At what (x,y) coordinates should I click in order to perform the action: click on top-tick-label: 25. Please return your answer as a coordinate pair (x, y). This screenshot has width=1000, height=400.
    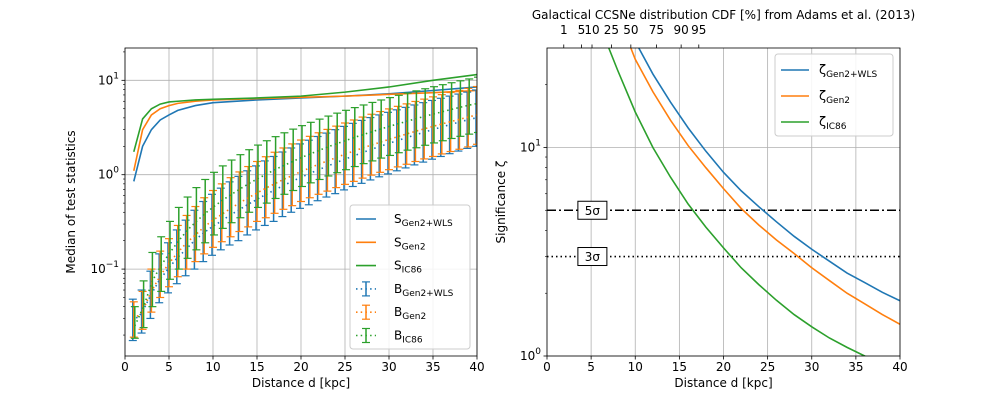
    Looking at the image, I should click on (611, 30).